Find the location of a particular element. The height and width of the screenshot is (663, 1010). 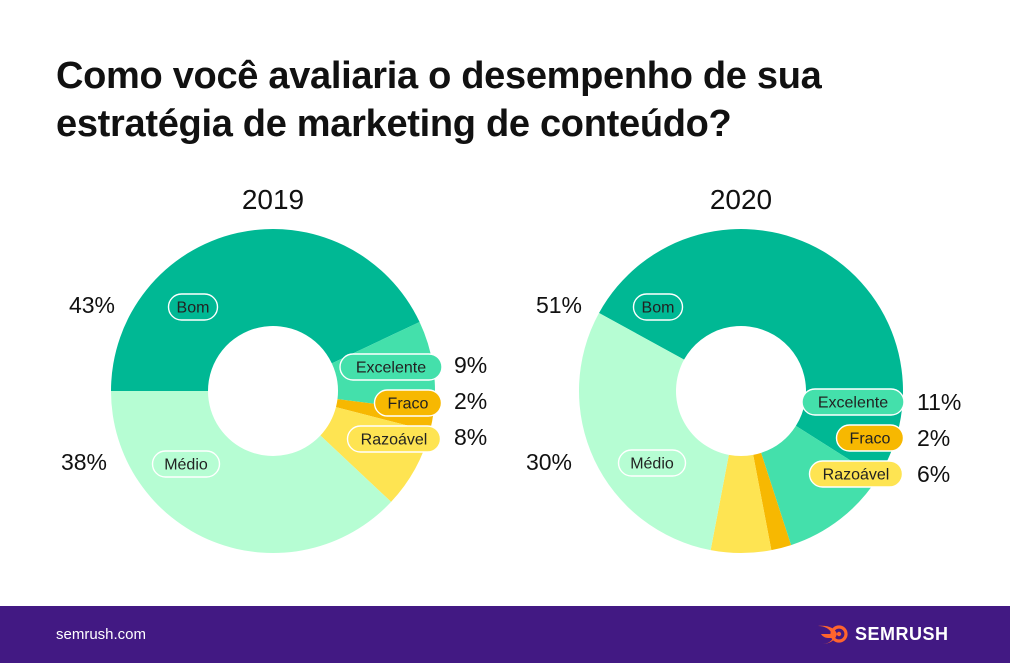

value-label-bom: 43% is located at coordinates (92, 305).